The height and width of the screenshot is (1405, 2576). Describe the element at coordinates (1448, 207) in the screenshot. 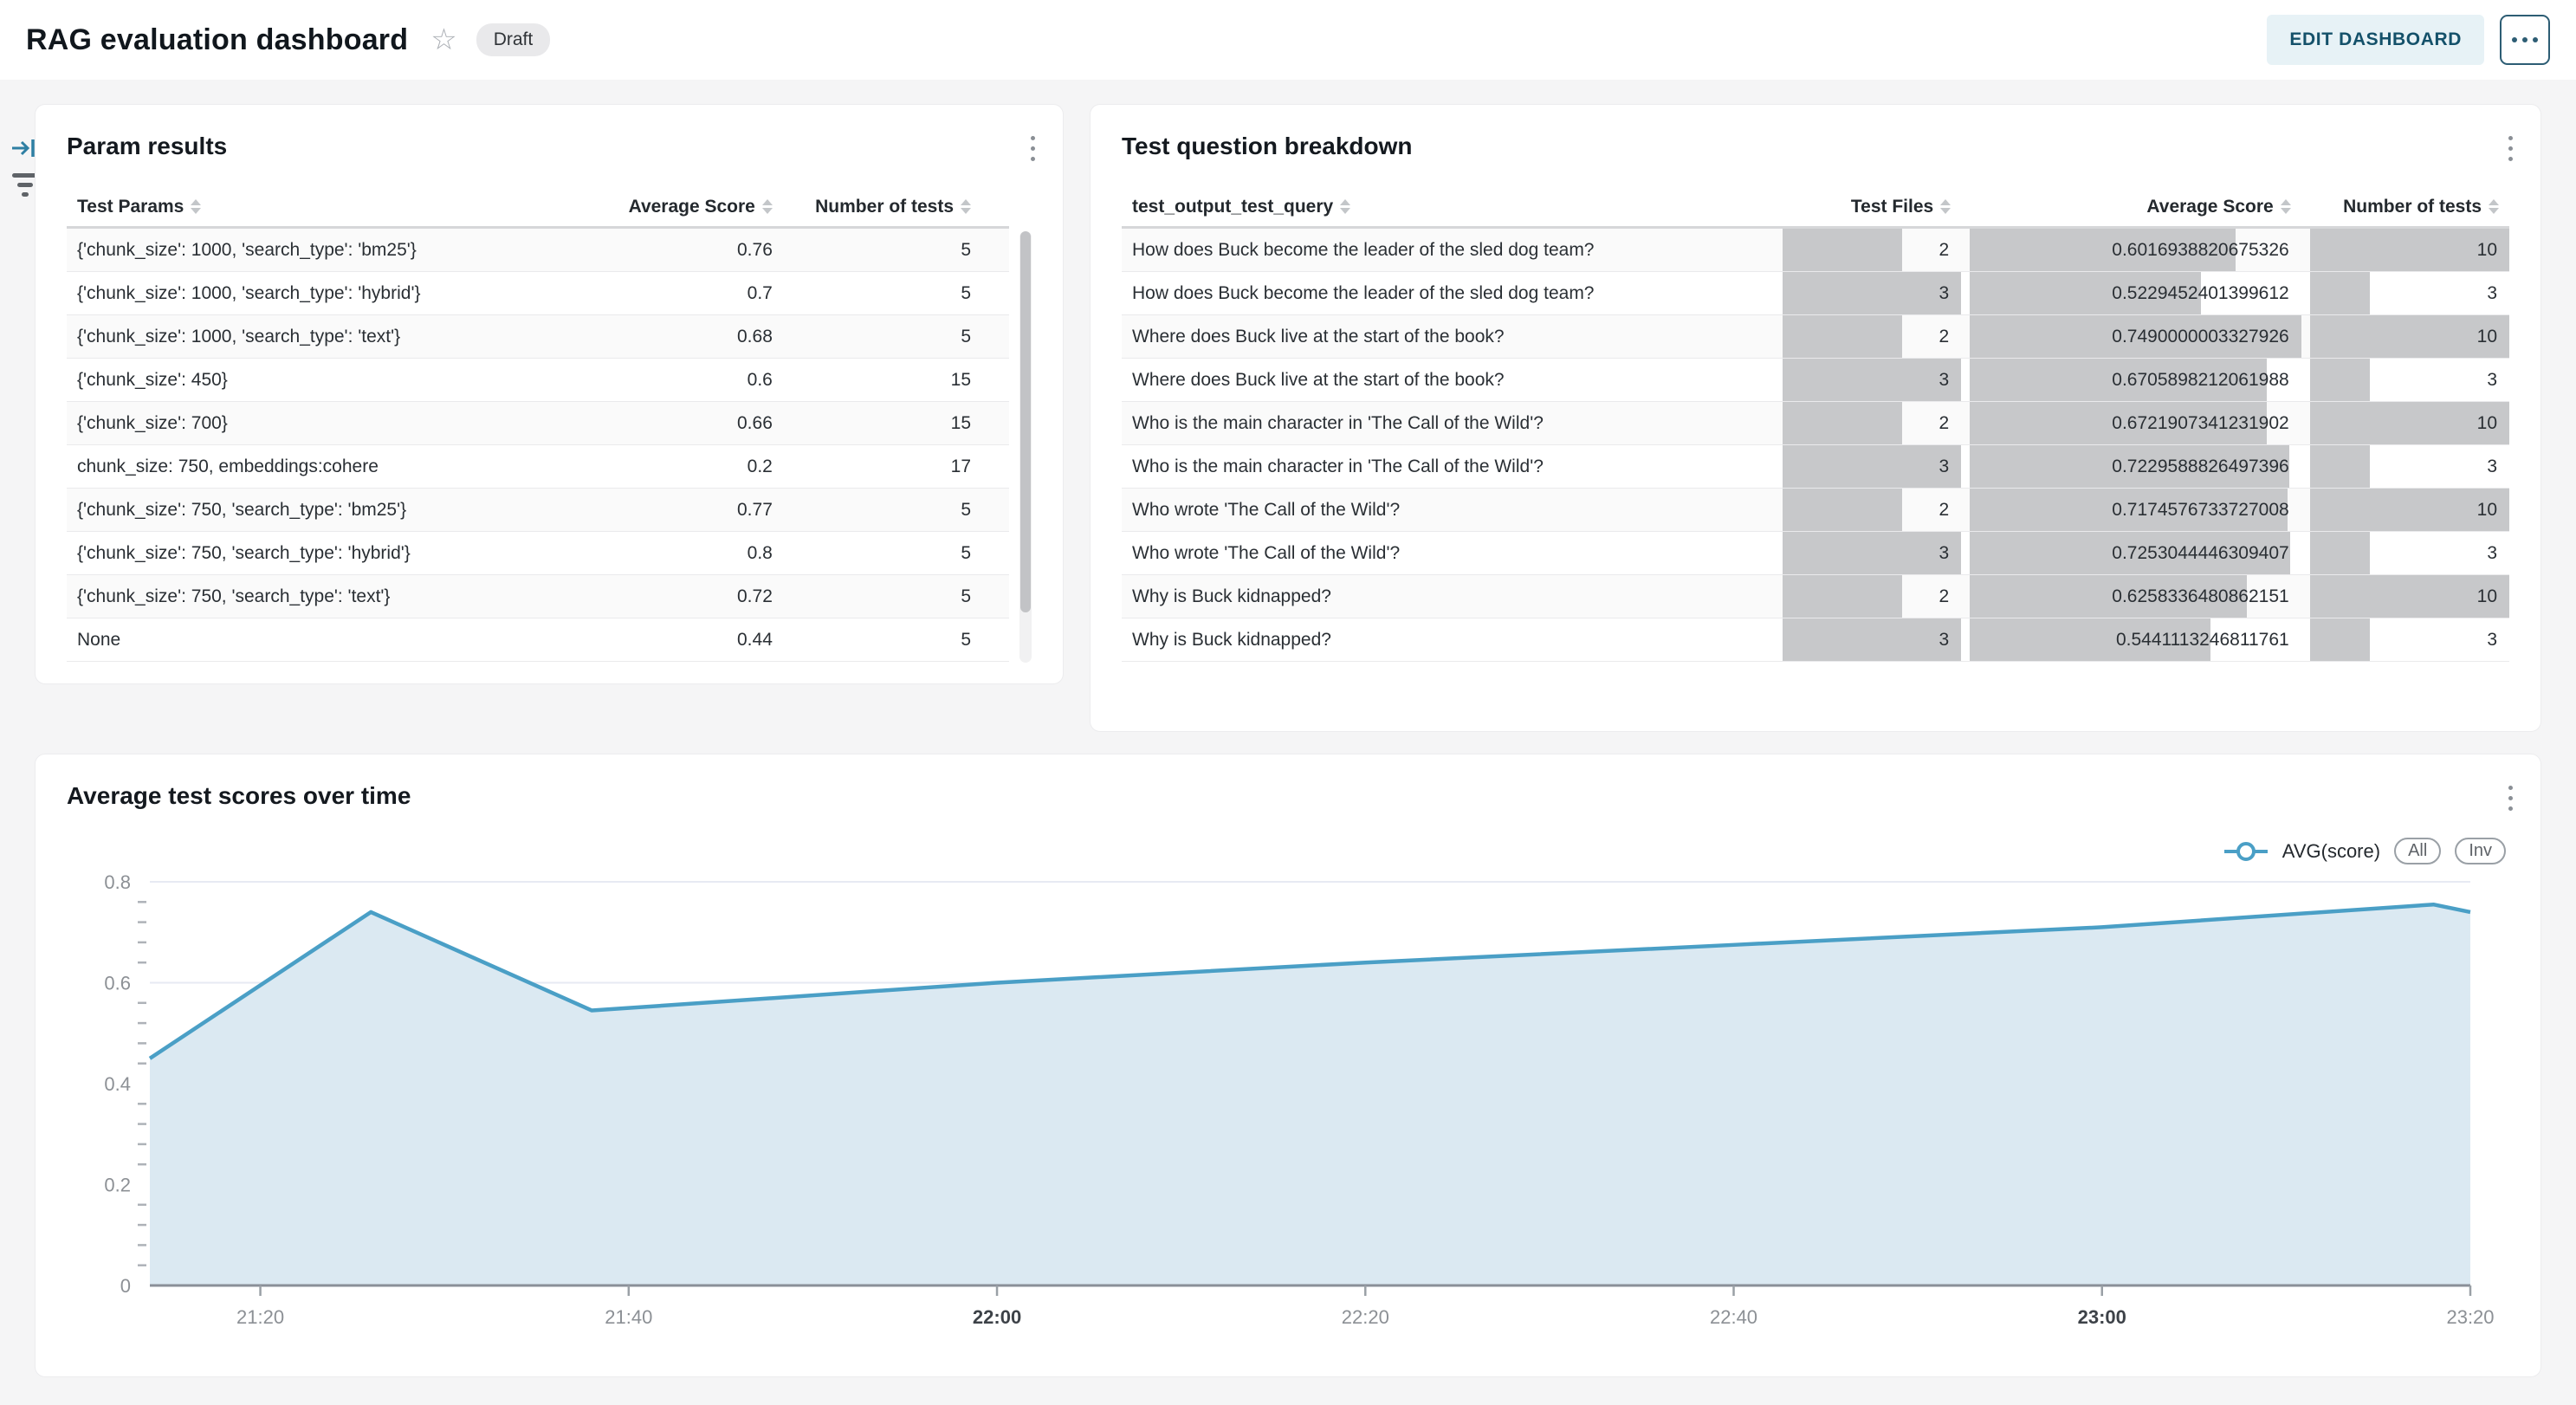

I see `column-header-query: test_output_test_query` at that location.